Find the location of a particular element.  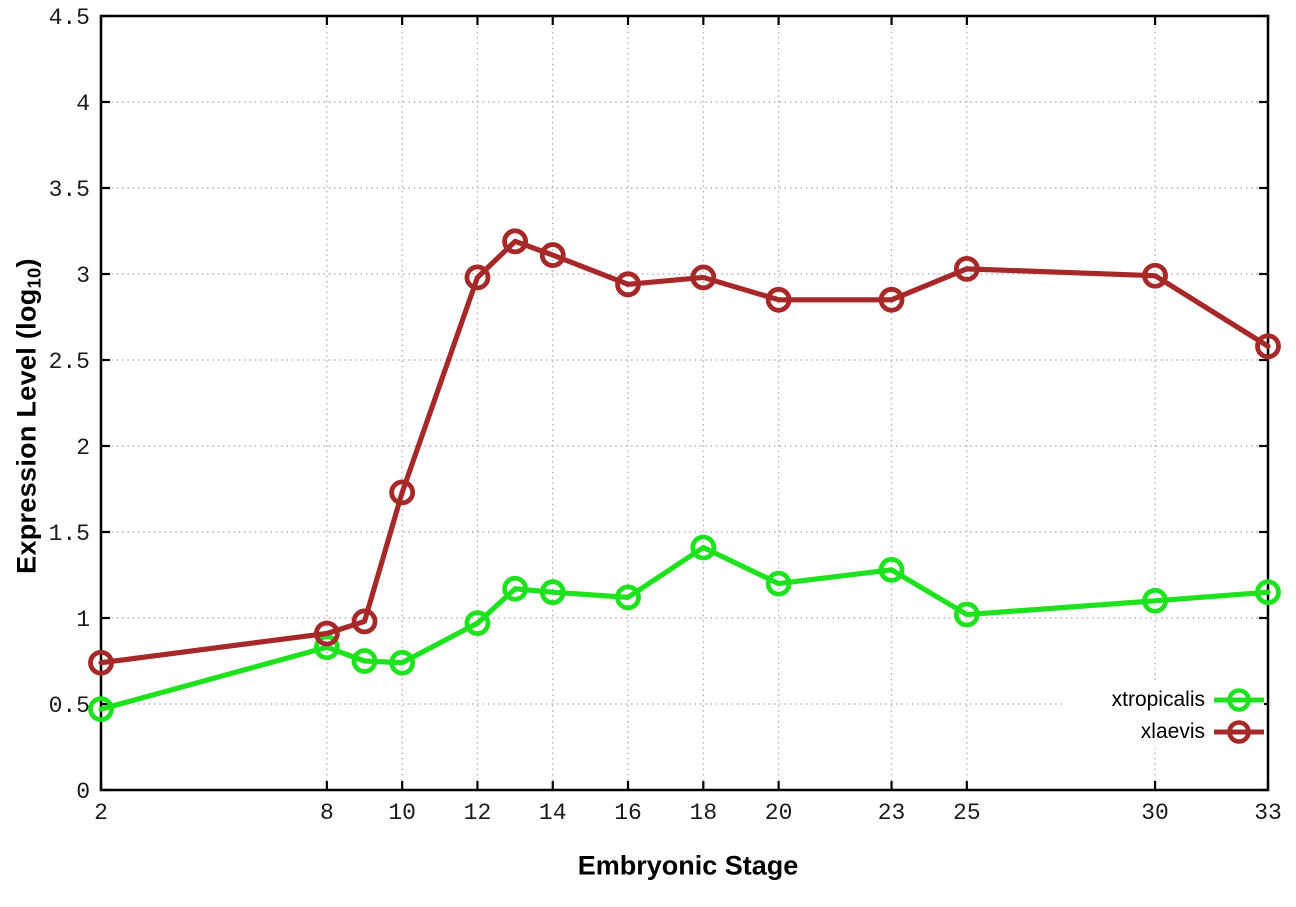

y-axis-title-text: Expression Level (log is located at coordinates (26, 431).